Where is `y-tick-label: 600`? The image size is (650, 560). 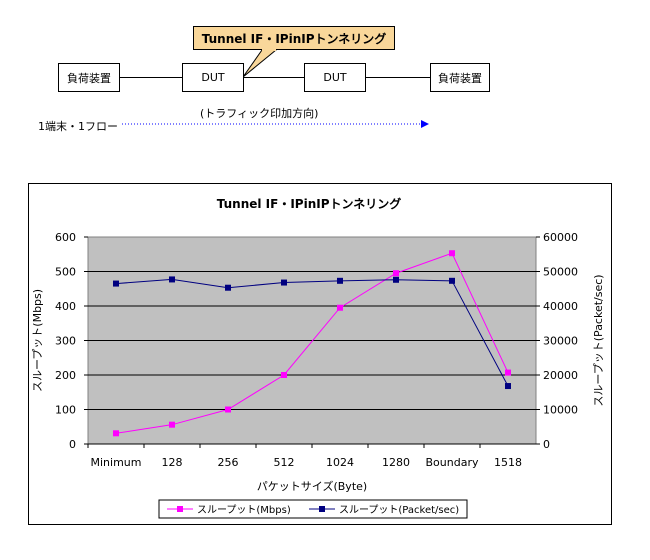 y-tick-label: 600 is located at coordinates (65, 237).